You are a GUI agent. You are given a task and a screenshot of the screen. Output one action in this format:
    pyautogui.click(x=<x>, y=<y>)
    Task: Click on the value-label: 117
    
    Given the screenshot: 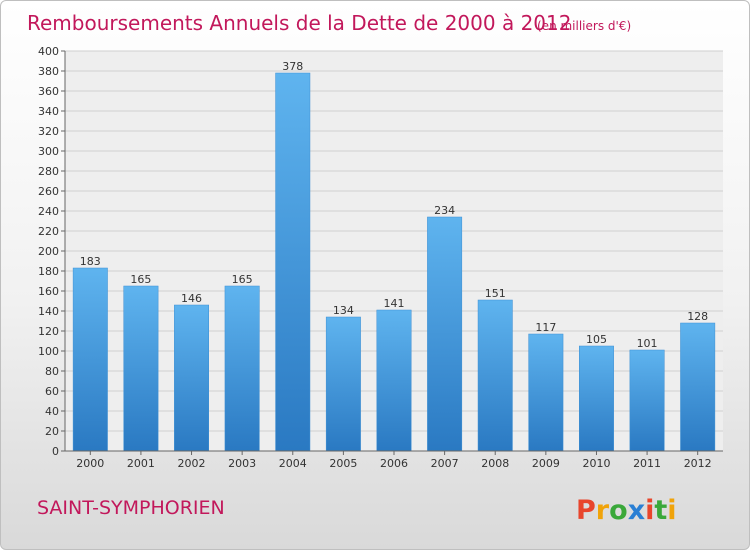 What is the action you would take?
    pyautogui.click(x=545, y=327)
    